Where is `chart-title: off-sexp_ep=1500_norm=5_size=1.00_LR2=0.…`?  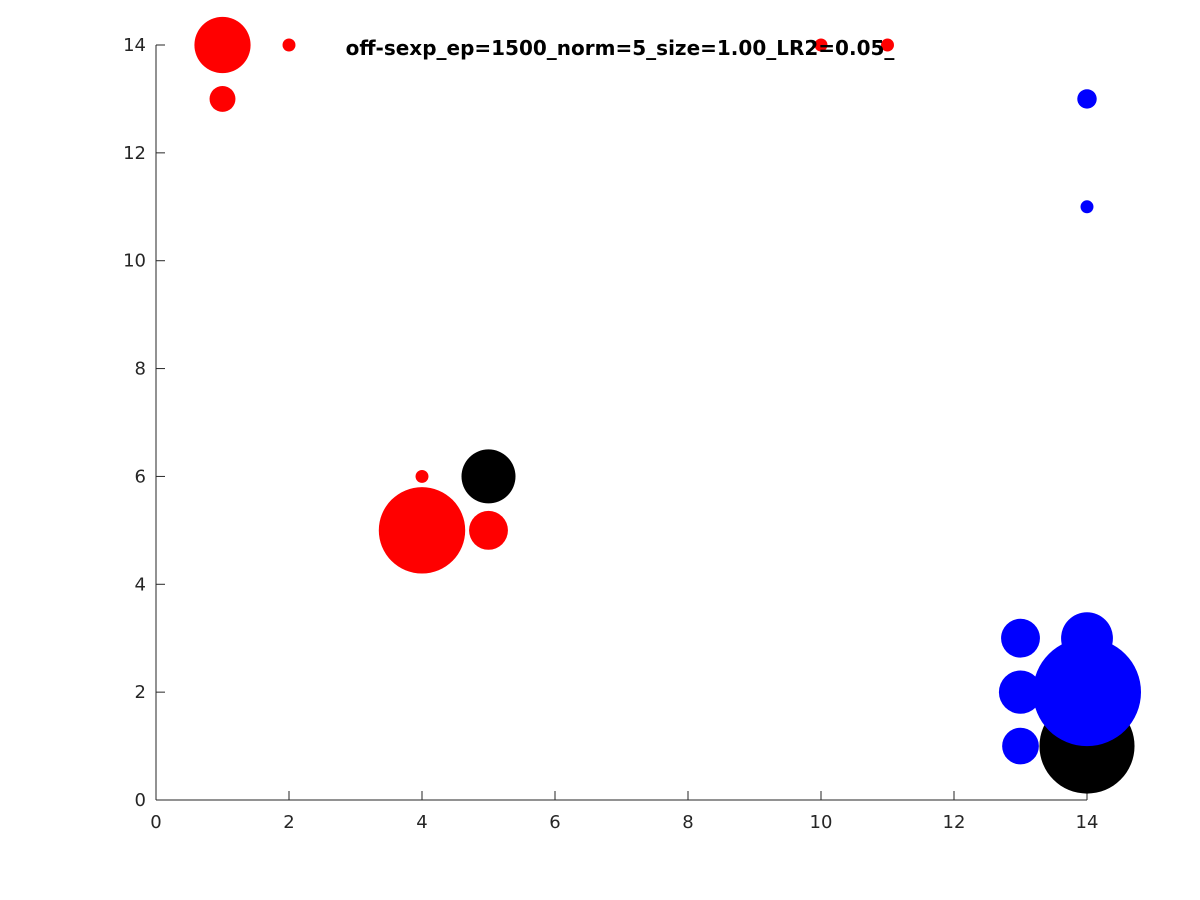
chart-title: off-sexp_ep=1500_norm=5_size=1.00_LR2=0.… is located at coordinates (620, 48).